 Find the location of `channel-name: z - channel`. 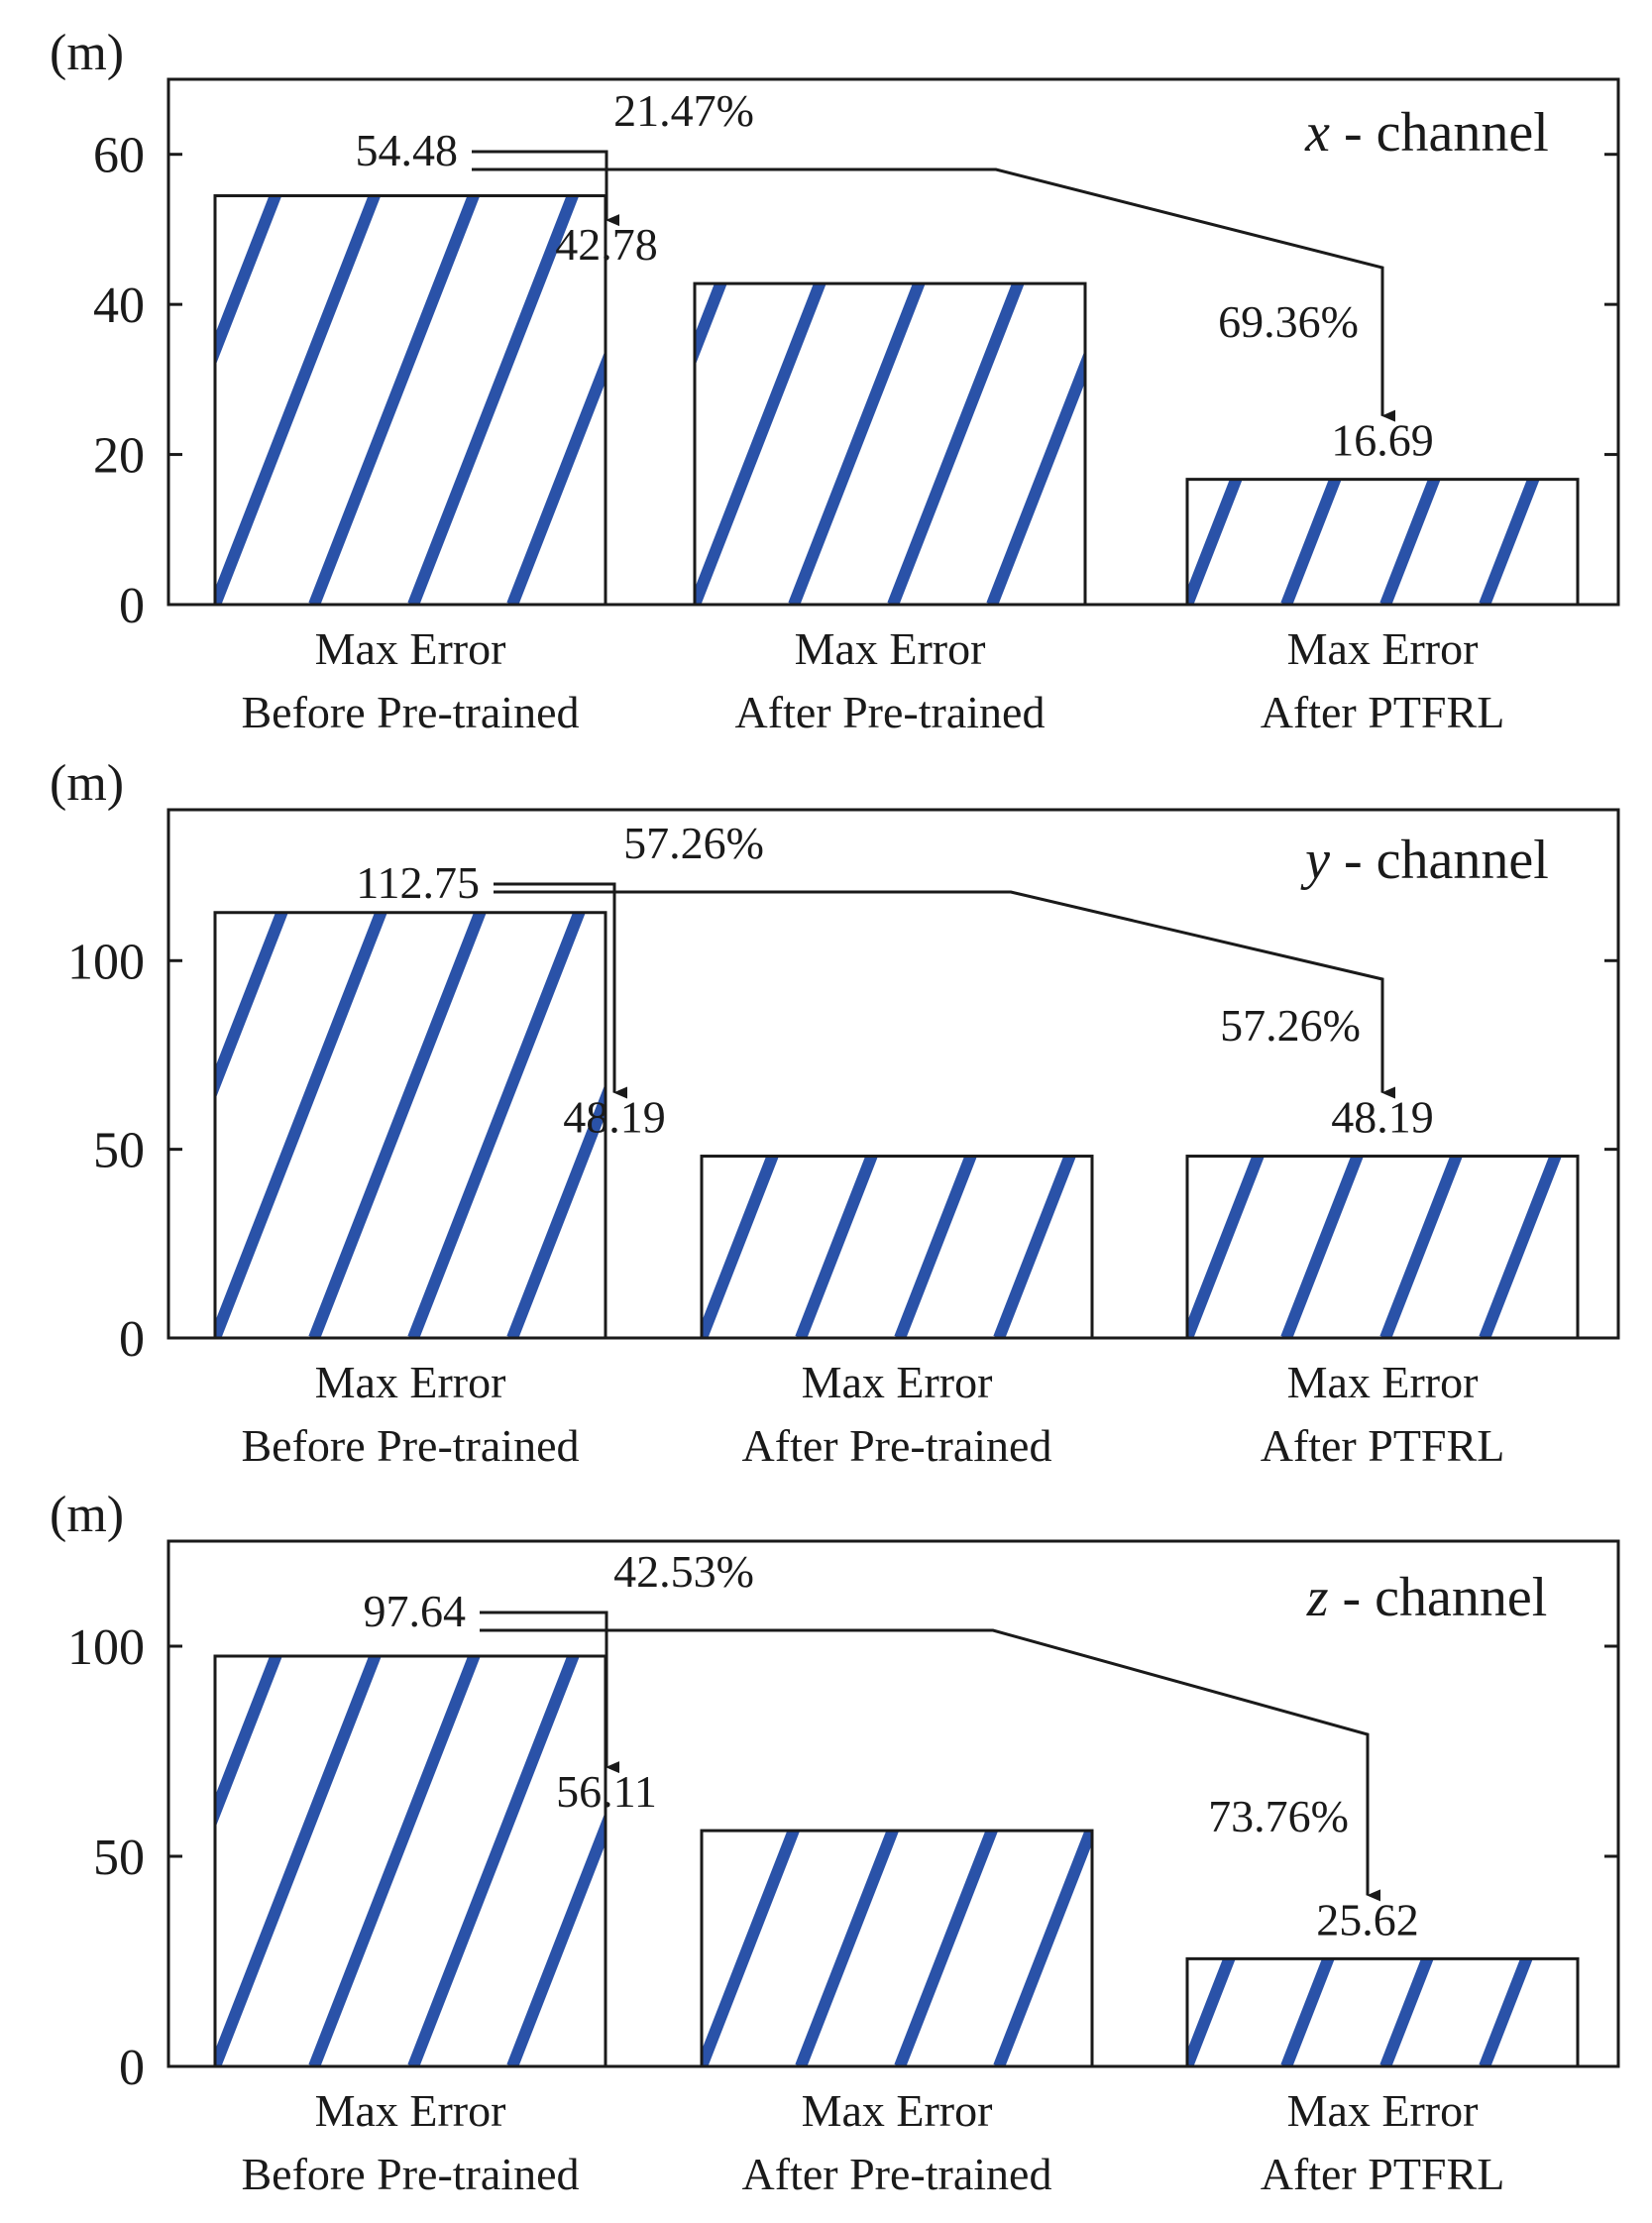

channel-name: z - channel is located at coordinates (1427, 1597).